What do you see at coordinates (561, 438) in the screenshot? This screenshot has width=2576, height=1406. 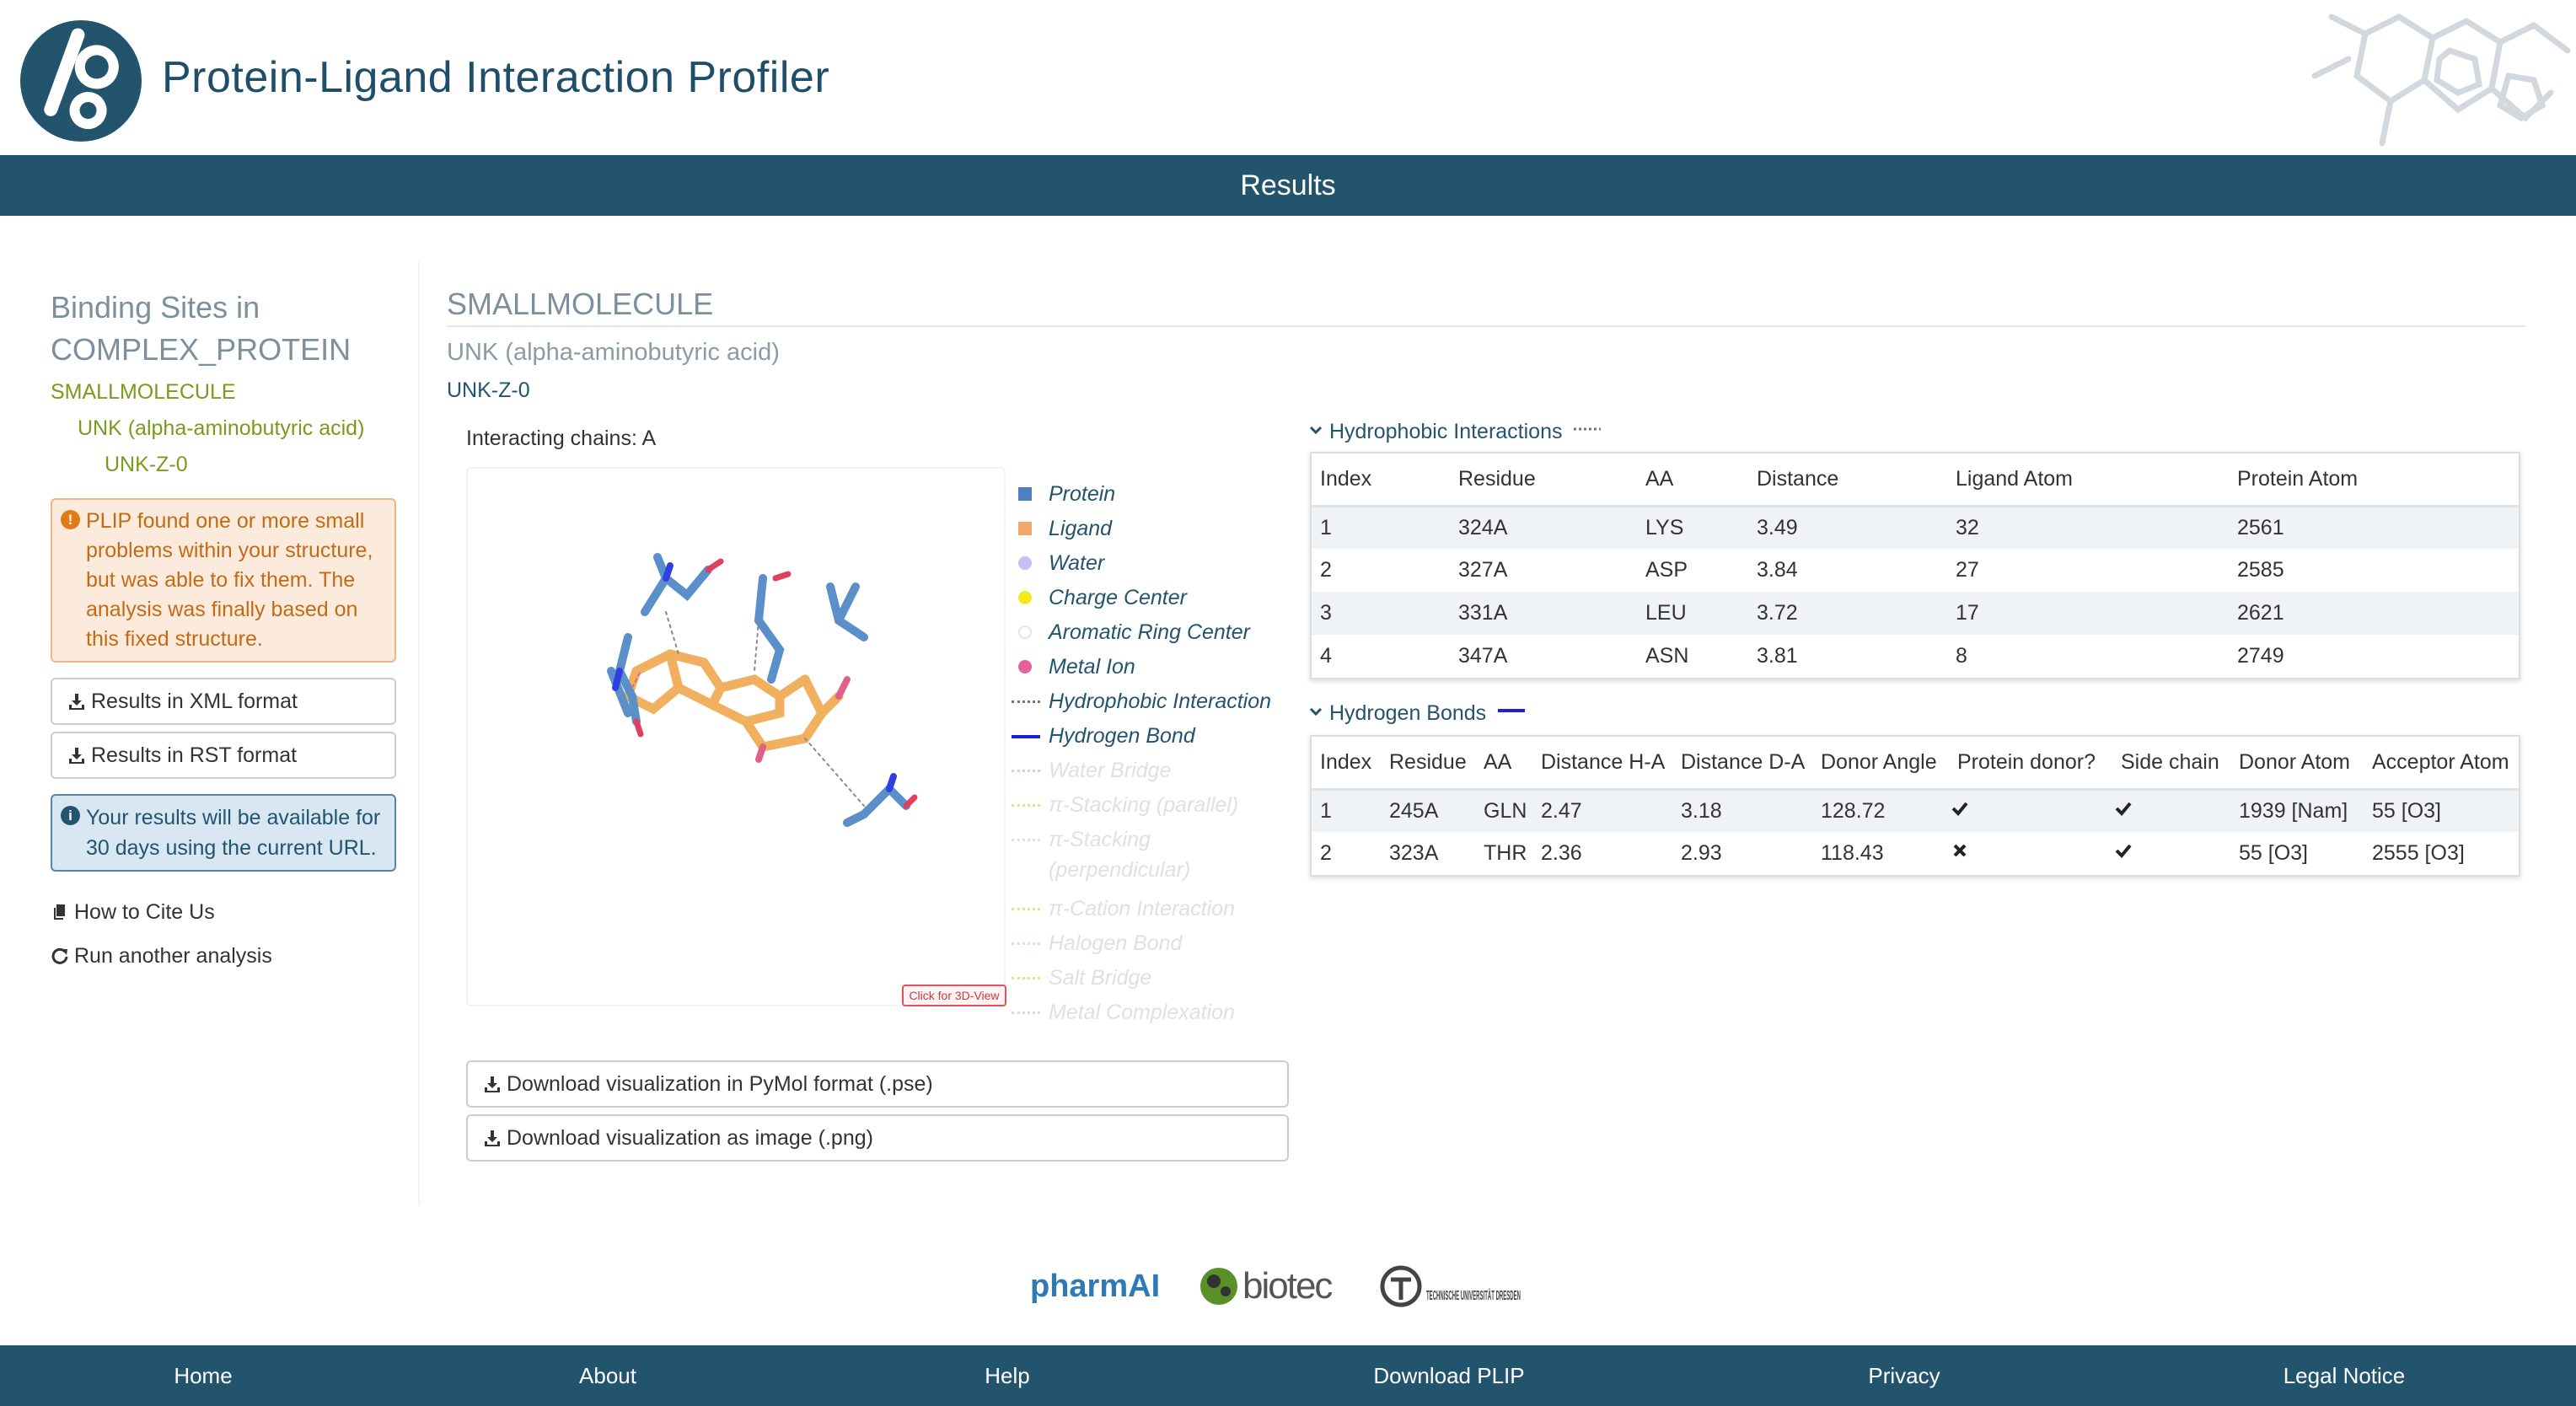 I see `interacting-chains: Interacting chains: A` at bounding box center [561, 438].